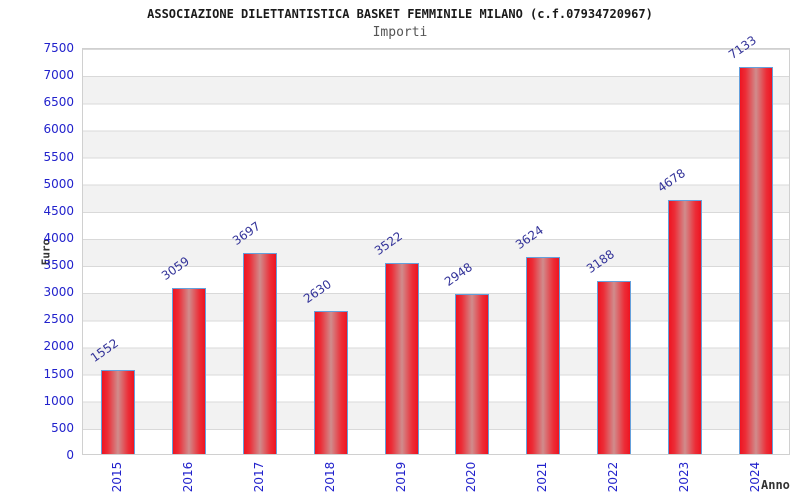 The width and height of the screenshot is (800, 500). I want to click on bar-2023, so click(684, 327).